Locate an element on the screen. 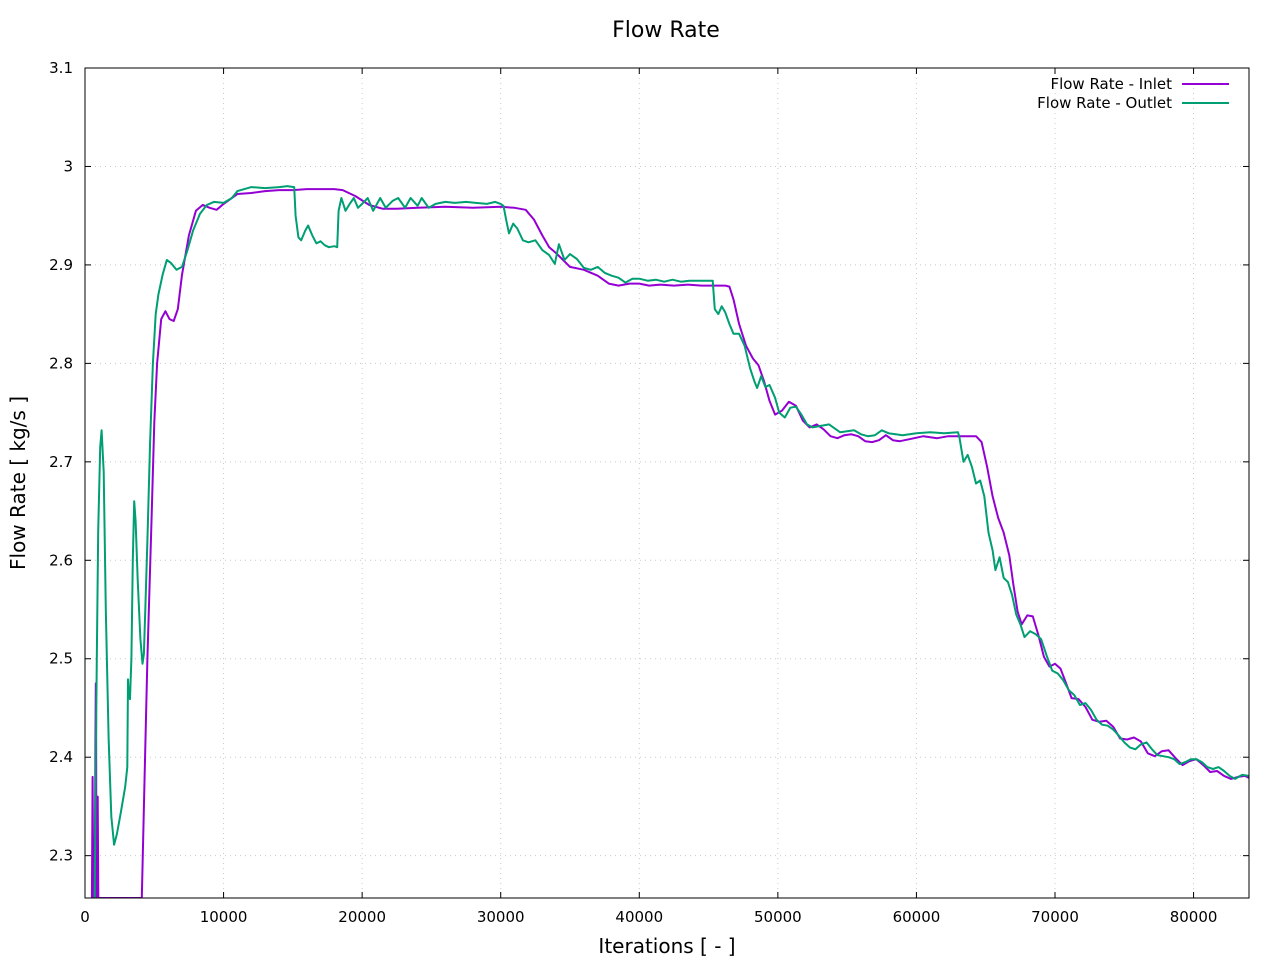  y-tick-label: 2.8 is located at coordinates (61, 363).